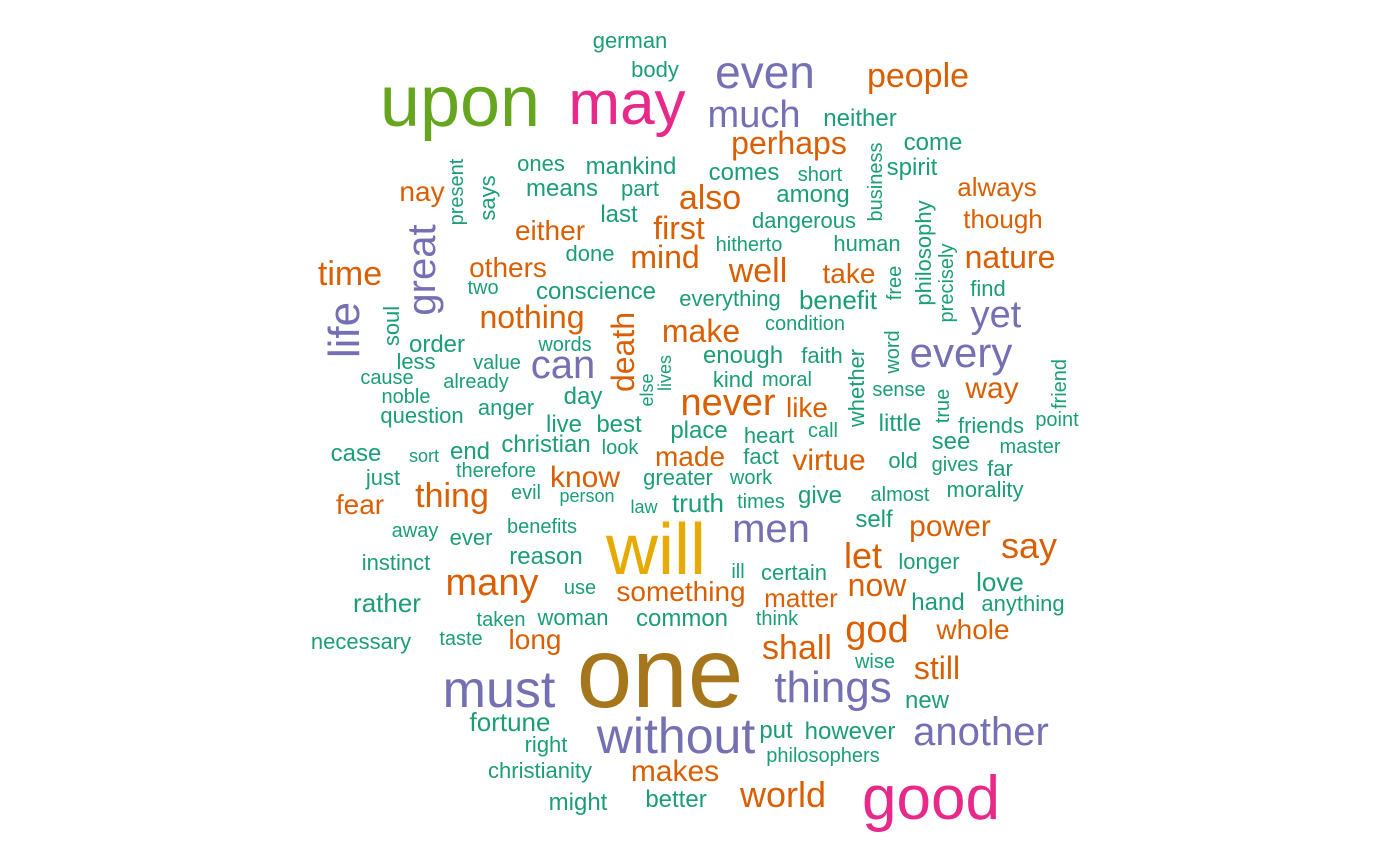  I want to click on word-thing: thing, so click(452, 496).